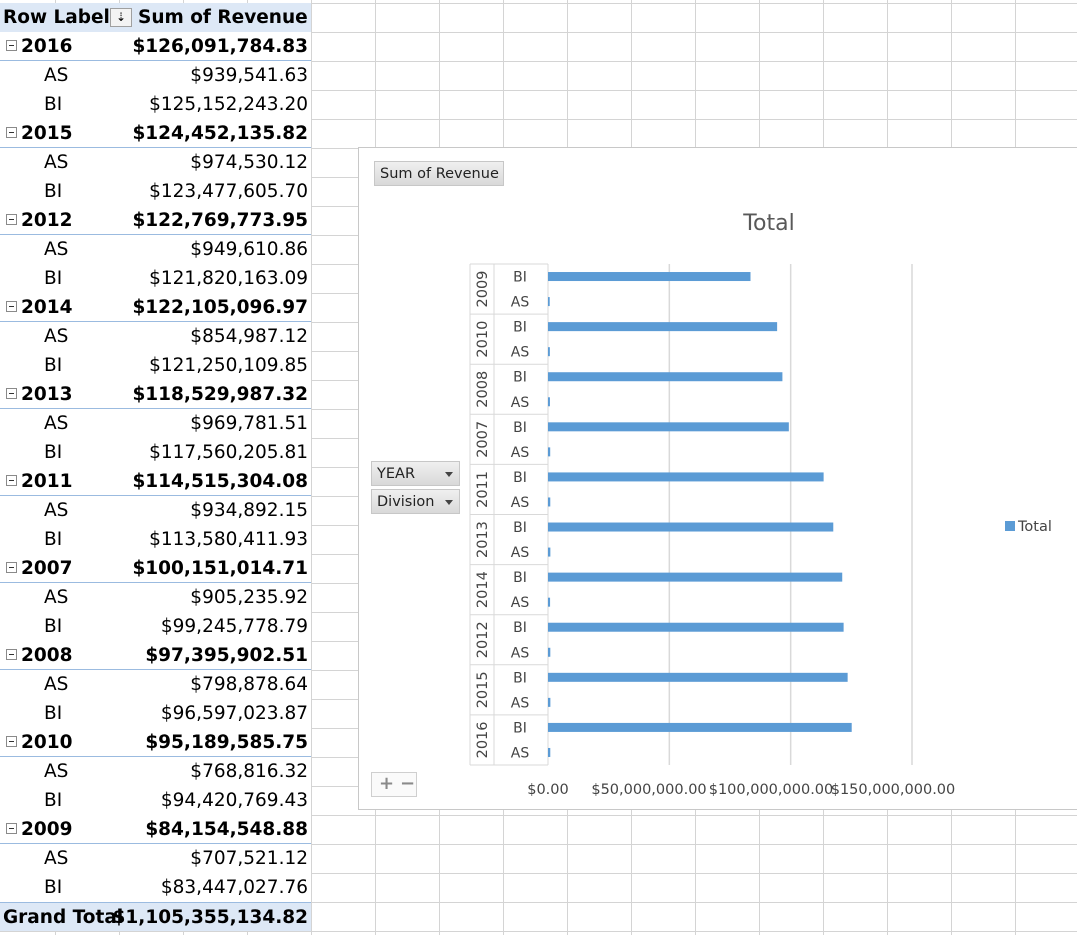 The width and height of the screenshot is (1077, 935). I want to click on pivot-division-row: BI $125,152,243.20, so click(155, 104).